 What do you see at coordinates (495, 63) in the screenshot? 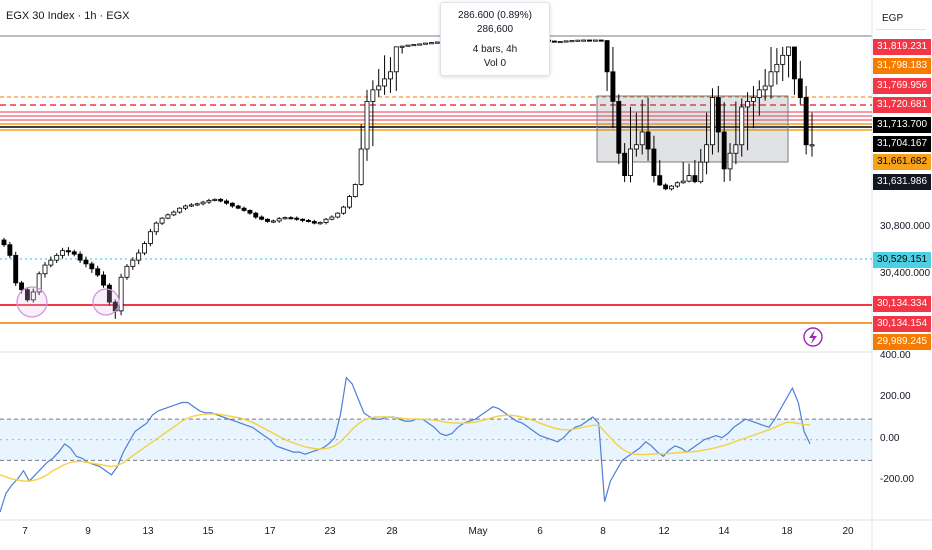
I see `tooltip-line-volume: Vol 0` at bounding box center [495, 63].